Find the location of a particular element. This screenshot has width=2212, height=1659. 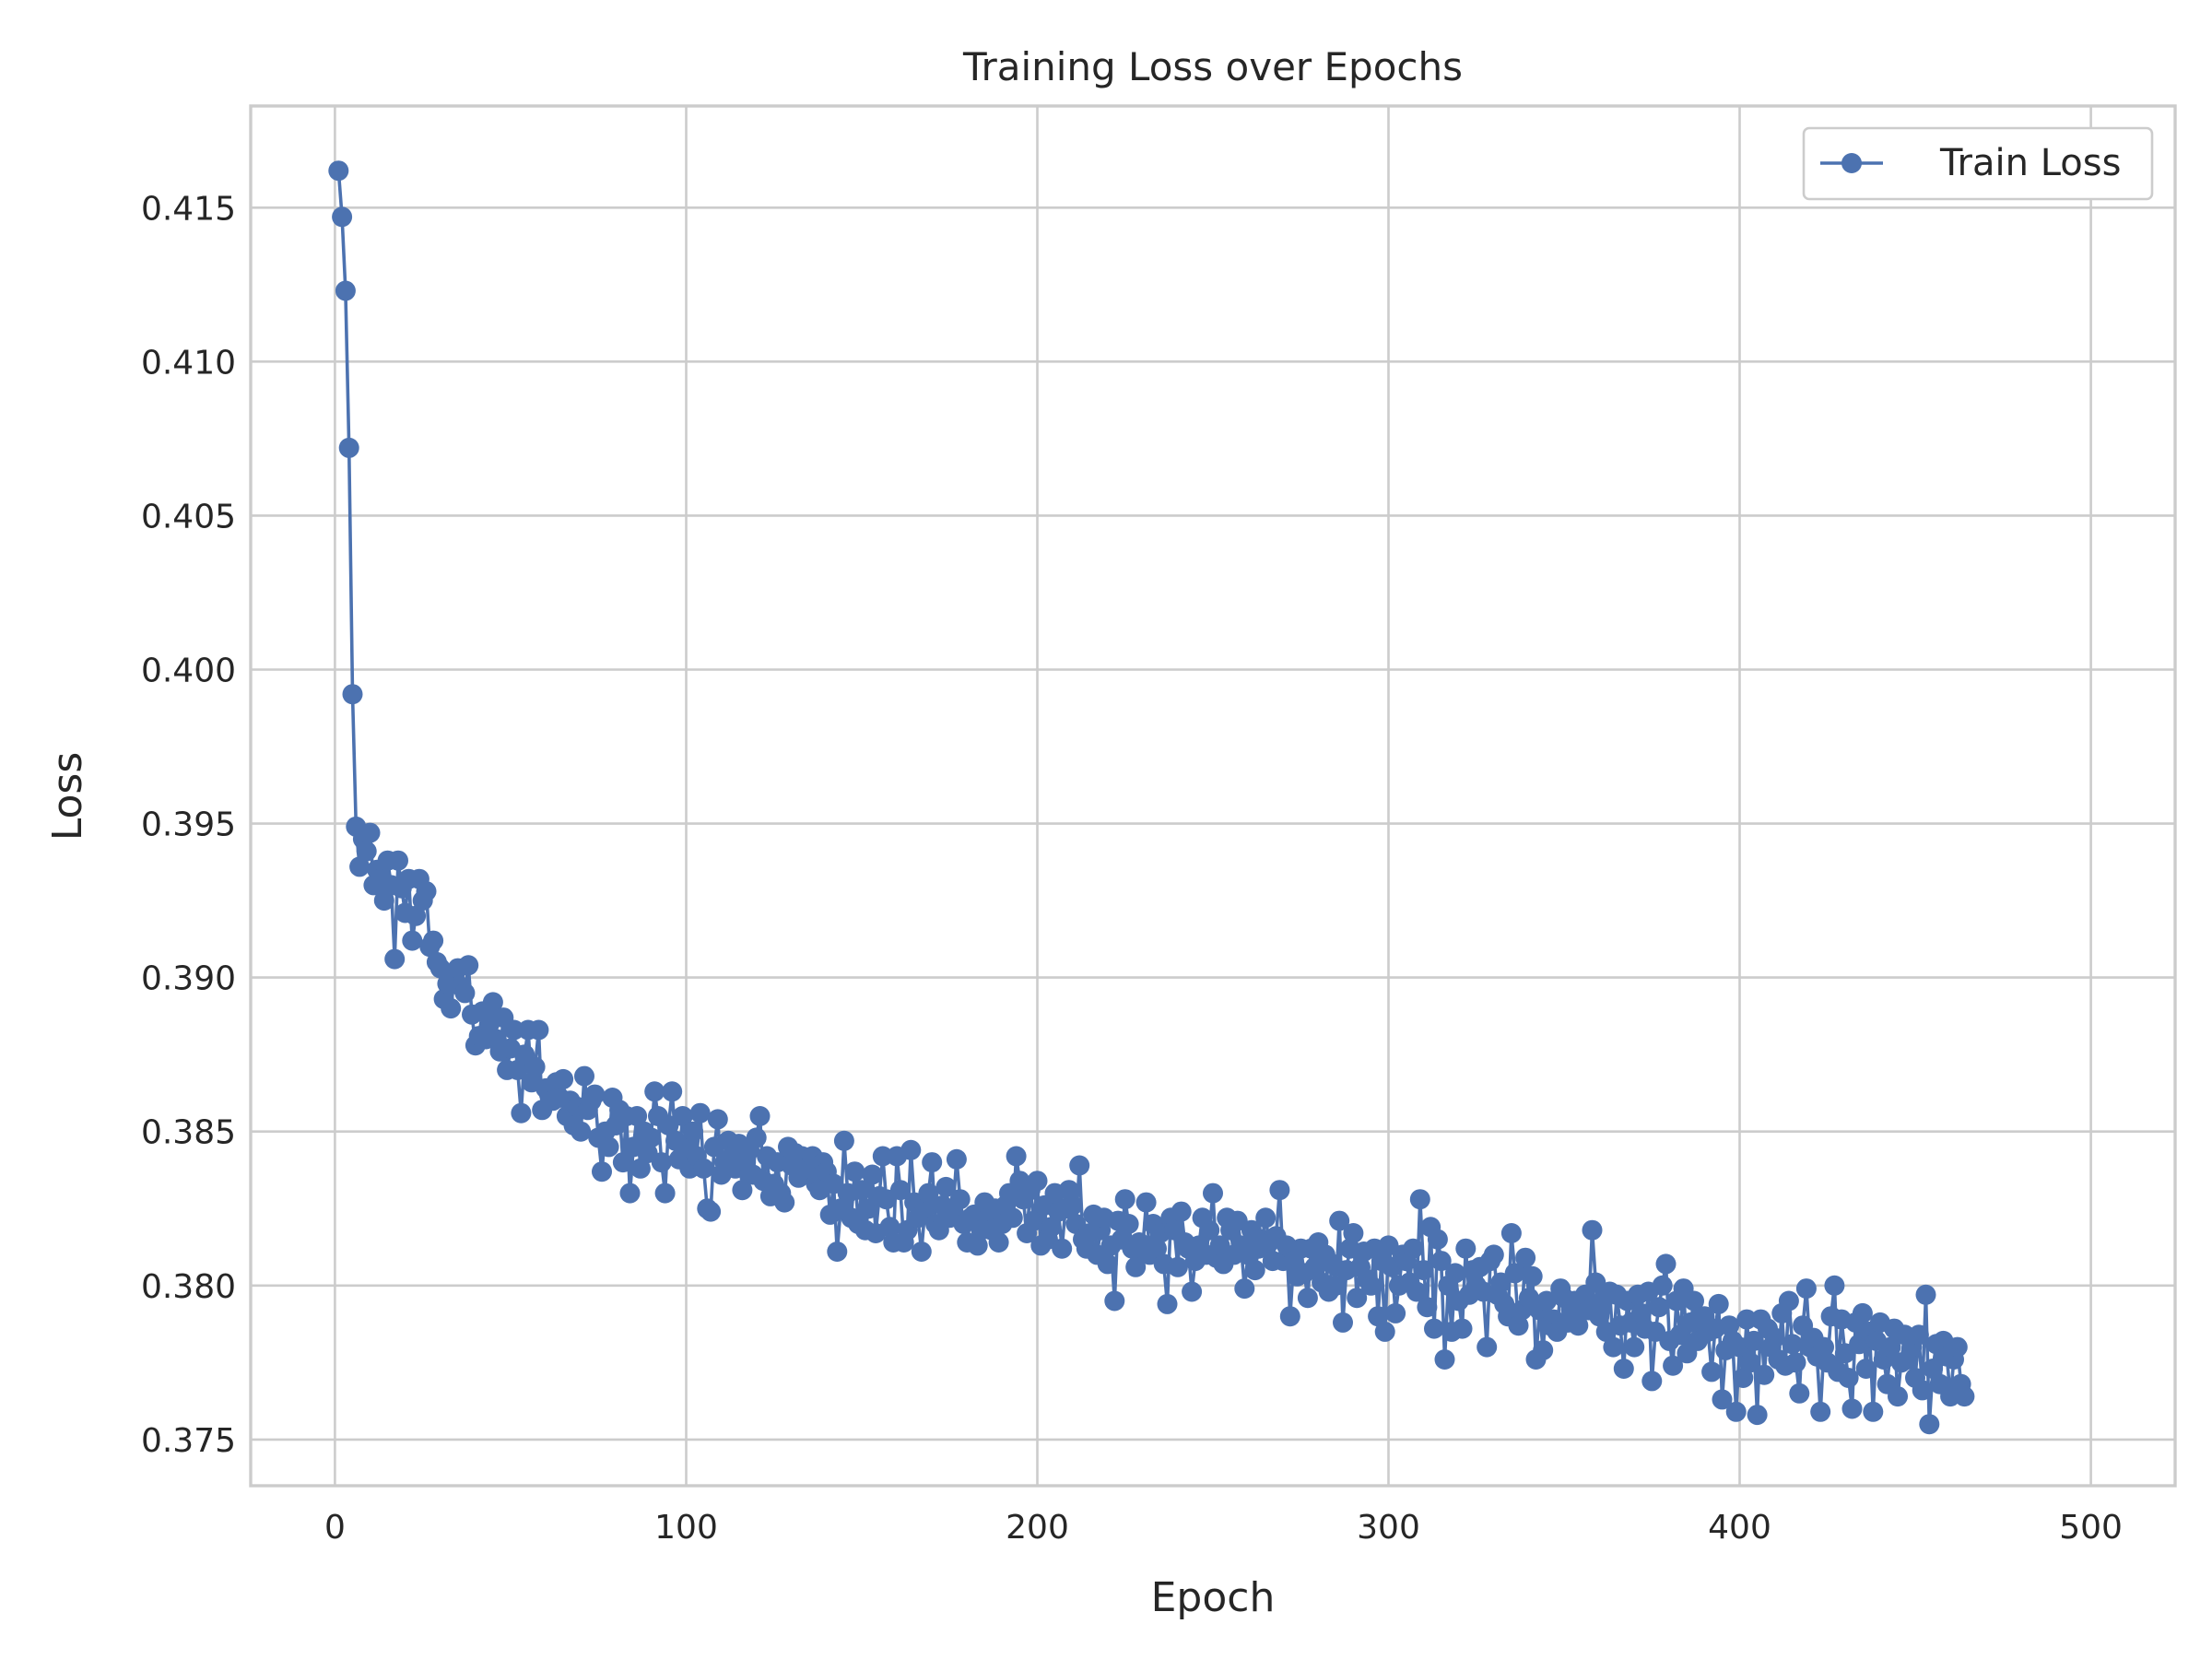

y-tick-label: 0.415 is located at coordinates (188, 209).